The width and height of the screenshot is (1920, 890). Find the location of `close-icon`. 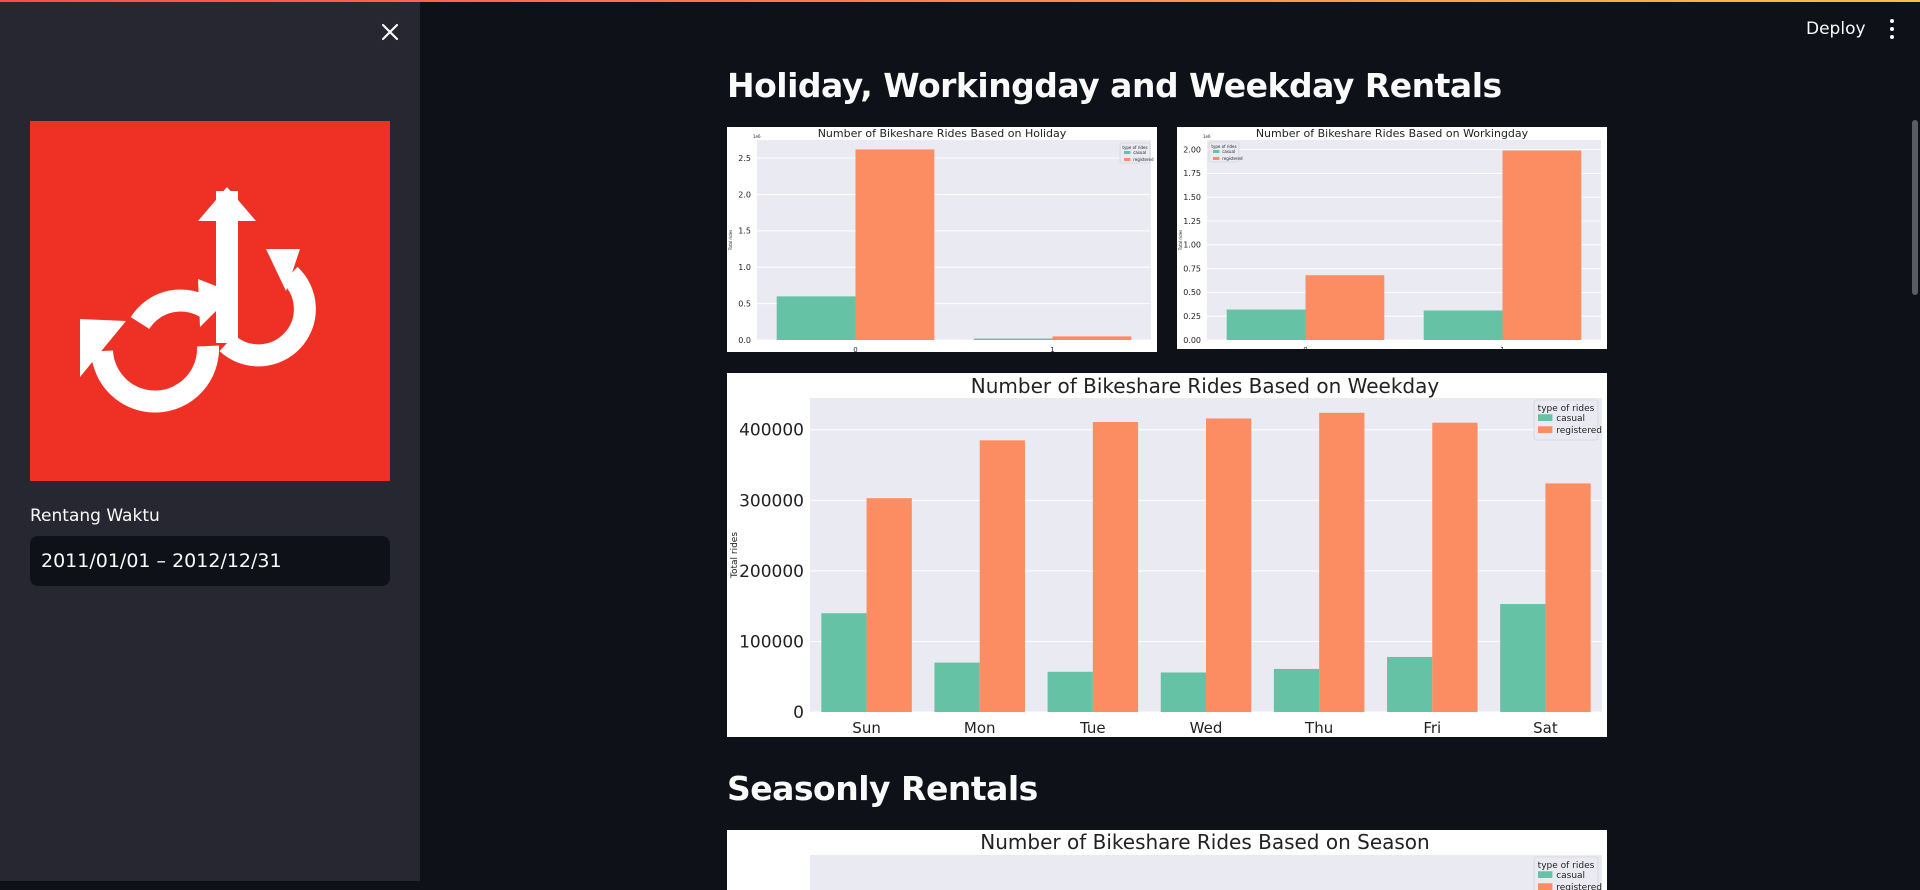

close-icon is located at coordinates (390, 32).